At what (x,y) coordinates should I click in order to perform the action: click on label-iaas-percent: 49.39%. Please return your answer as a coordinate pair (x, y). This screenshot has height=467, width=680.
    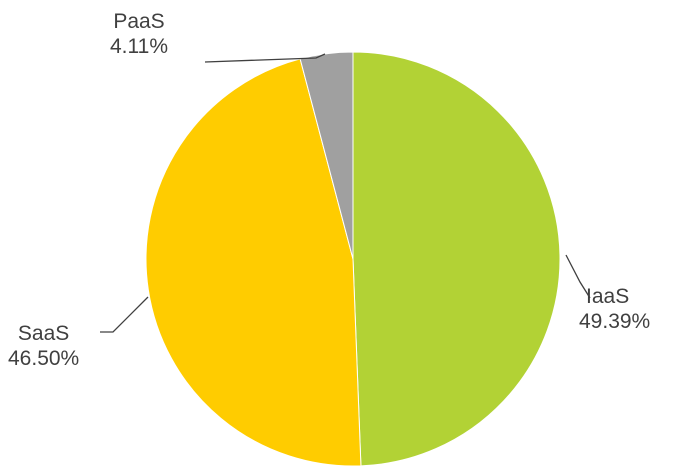
    Looking at the image, I should click on (615, 321).